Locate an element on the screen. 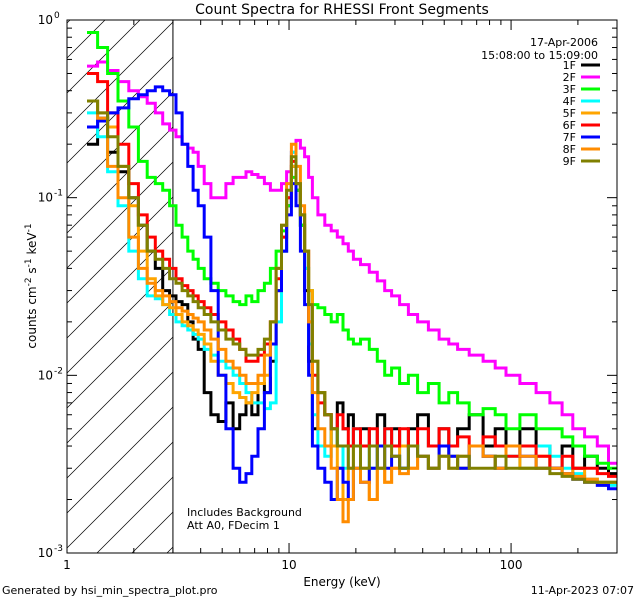 This screenshot has width=640, height=600. legend-label-9F: 9F is located at coordinates (569, 161).